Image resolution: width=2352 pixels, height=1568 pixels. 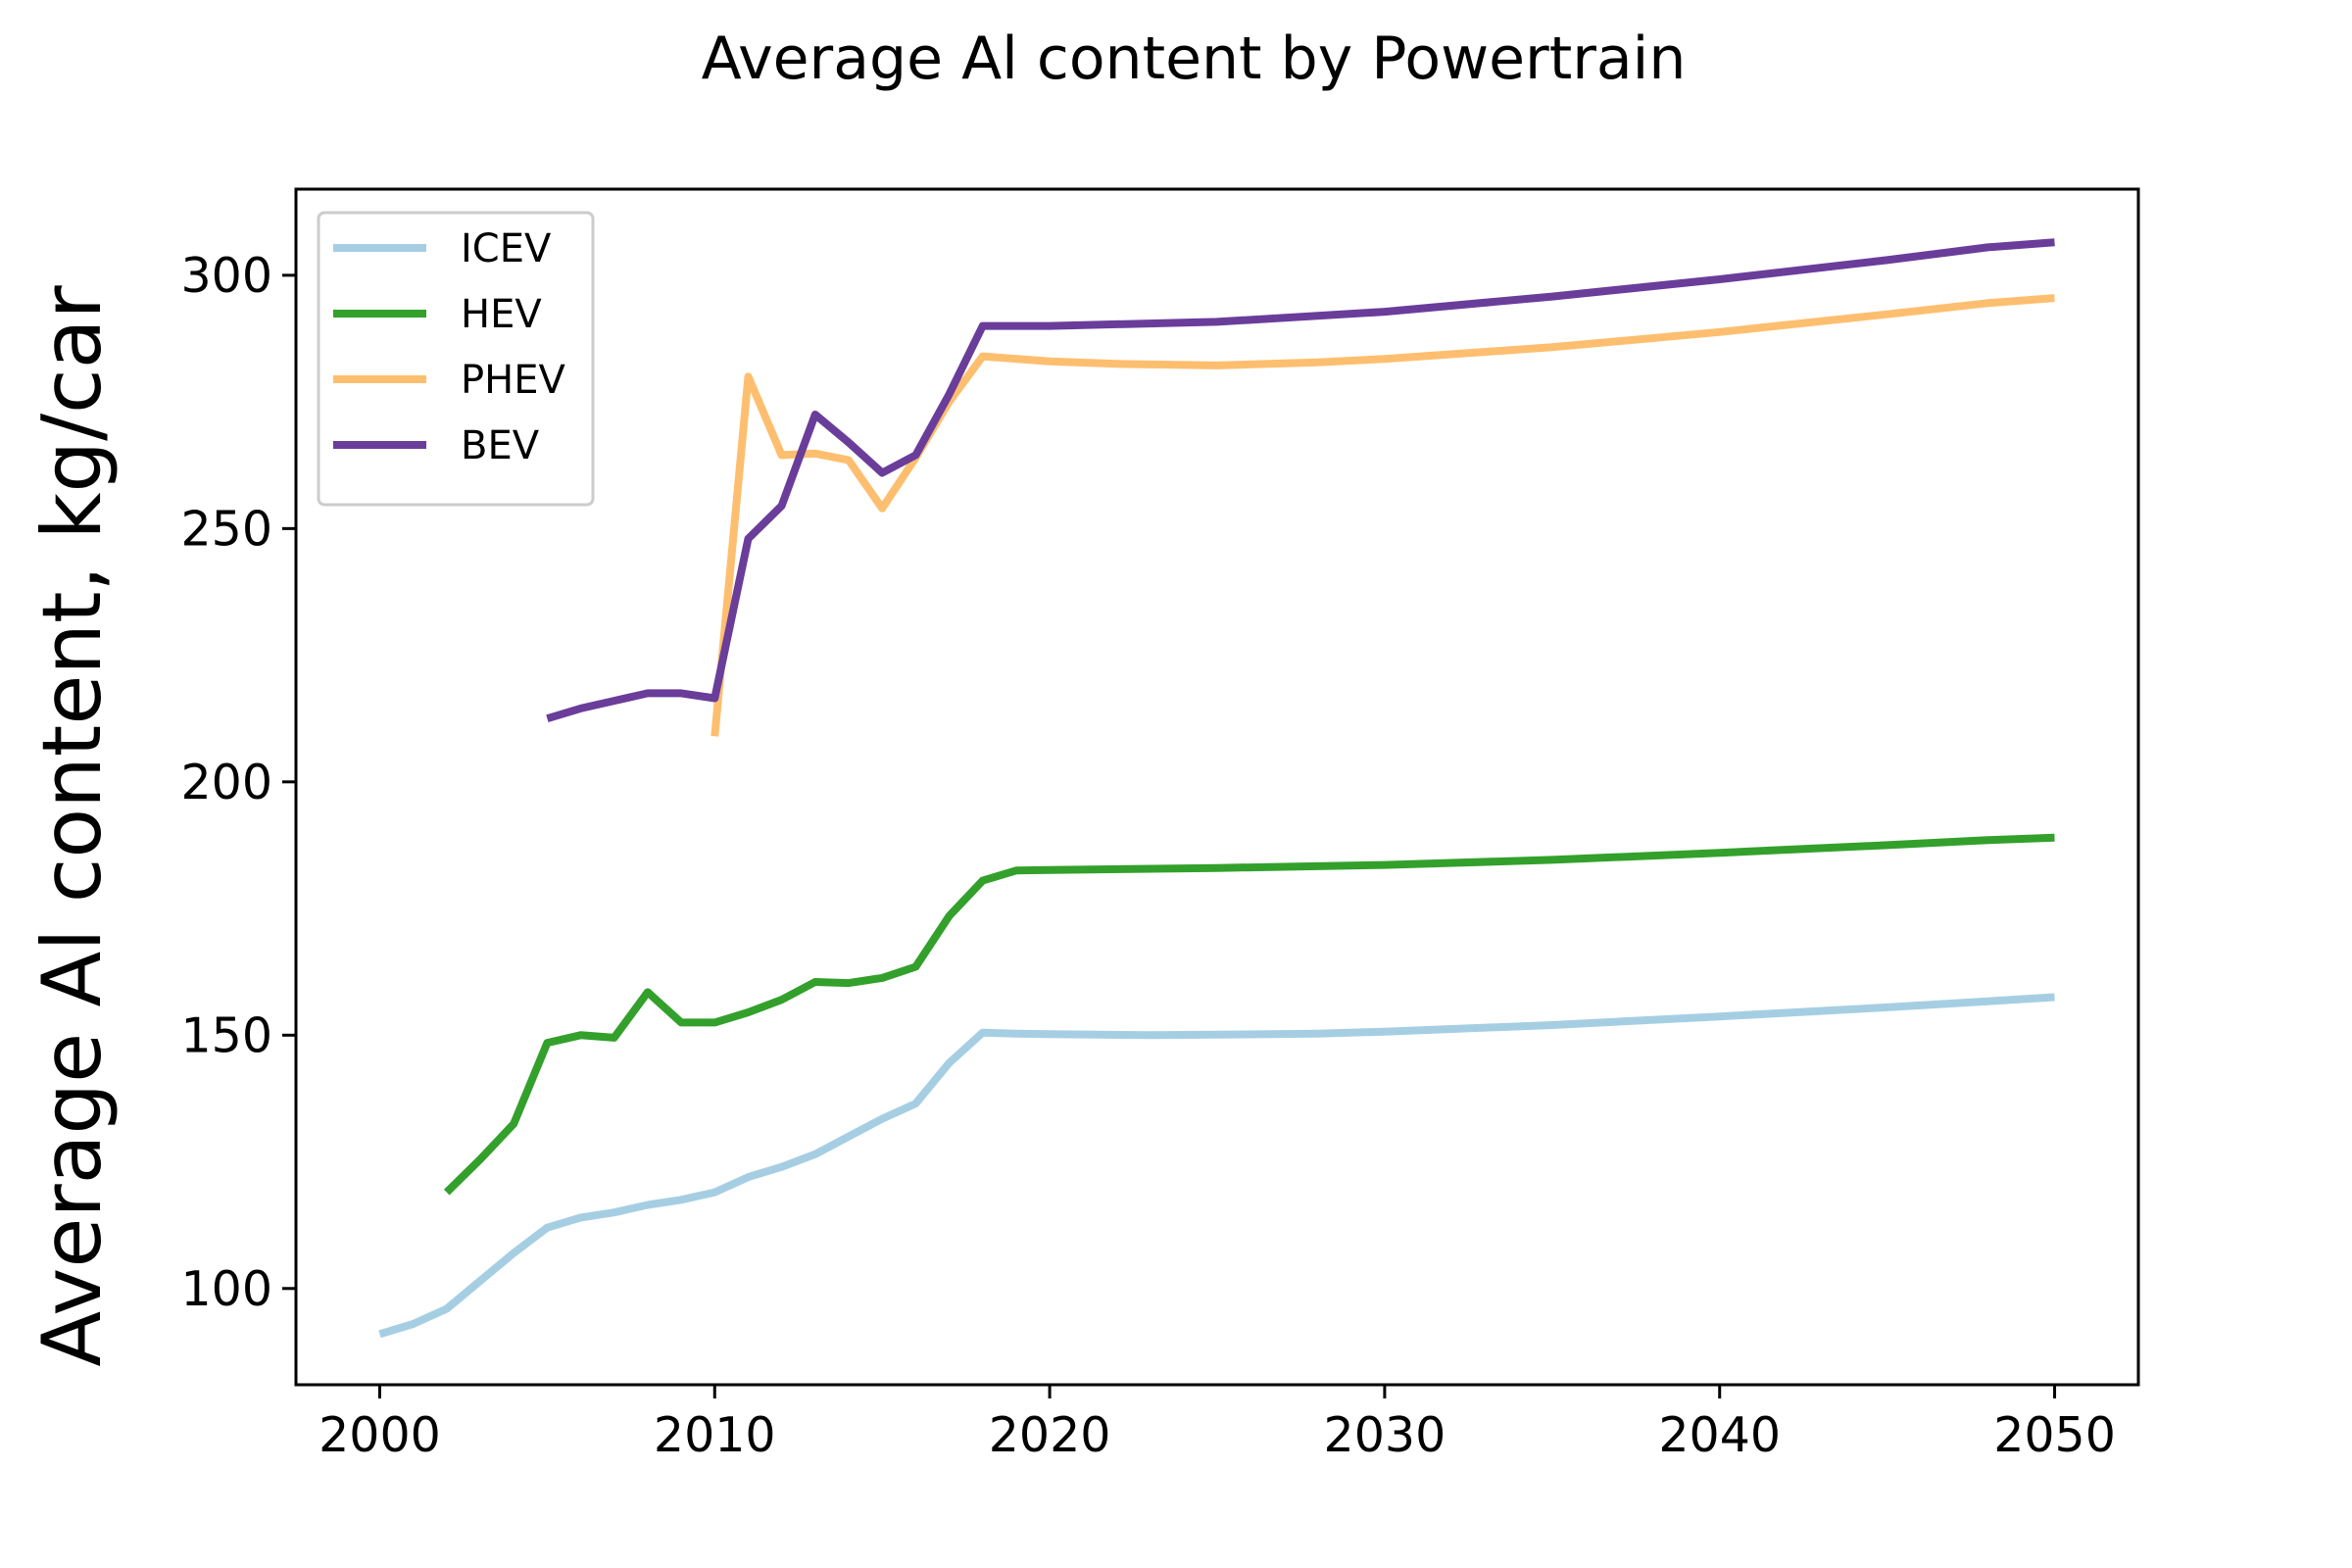 What do you see at coordinates (379, 1435) in the screenshot?
I see `x-tick-label: 2000` at bounding box center [379, 1435].